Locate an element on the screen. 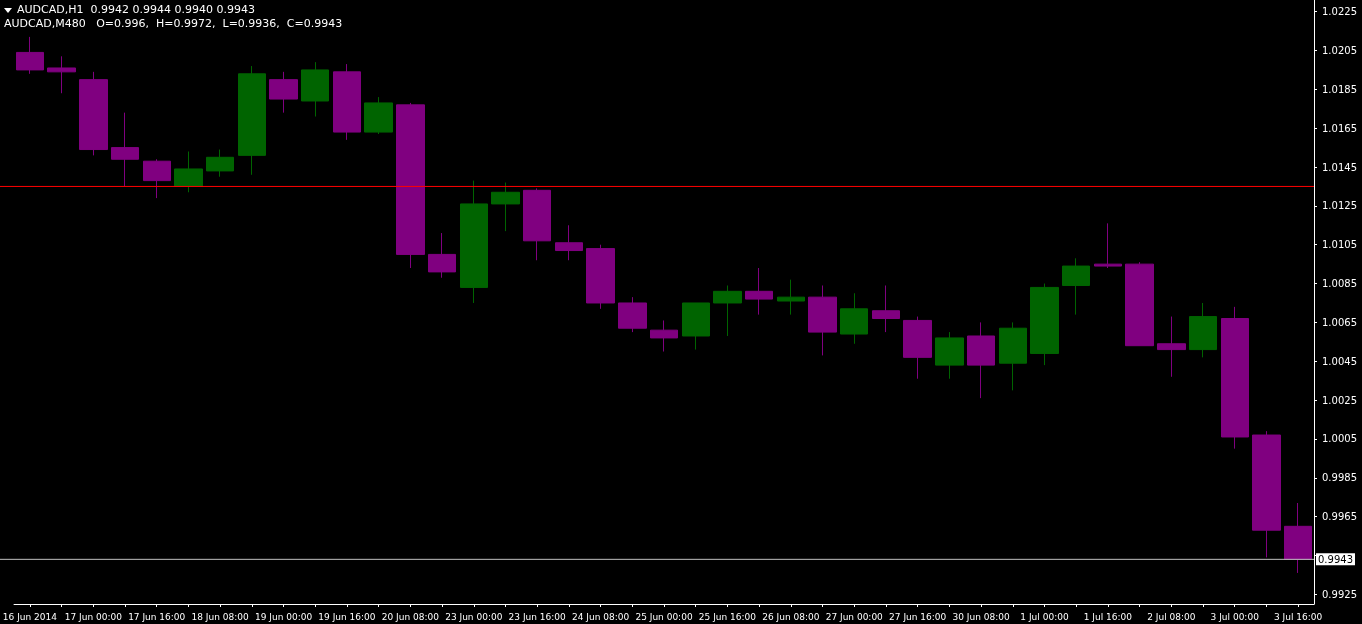  x-tick-label: 23 Jun 00:00 is located at coordinates (474, 616).